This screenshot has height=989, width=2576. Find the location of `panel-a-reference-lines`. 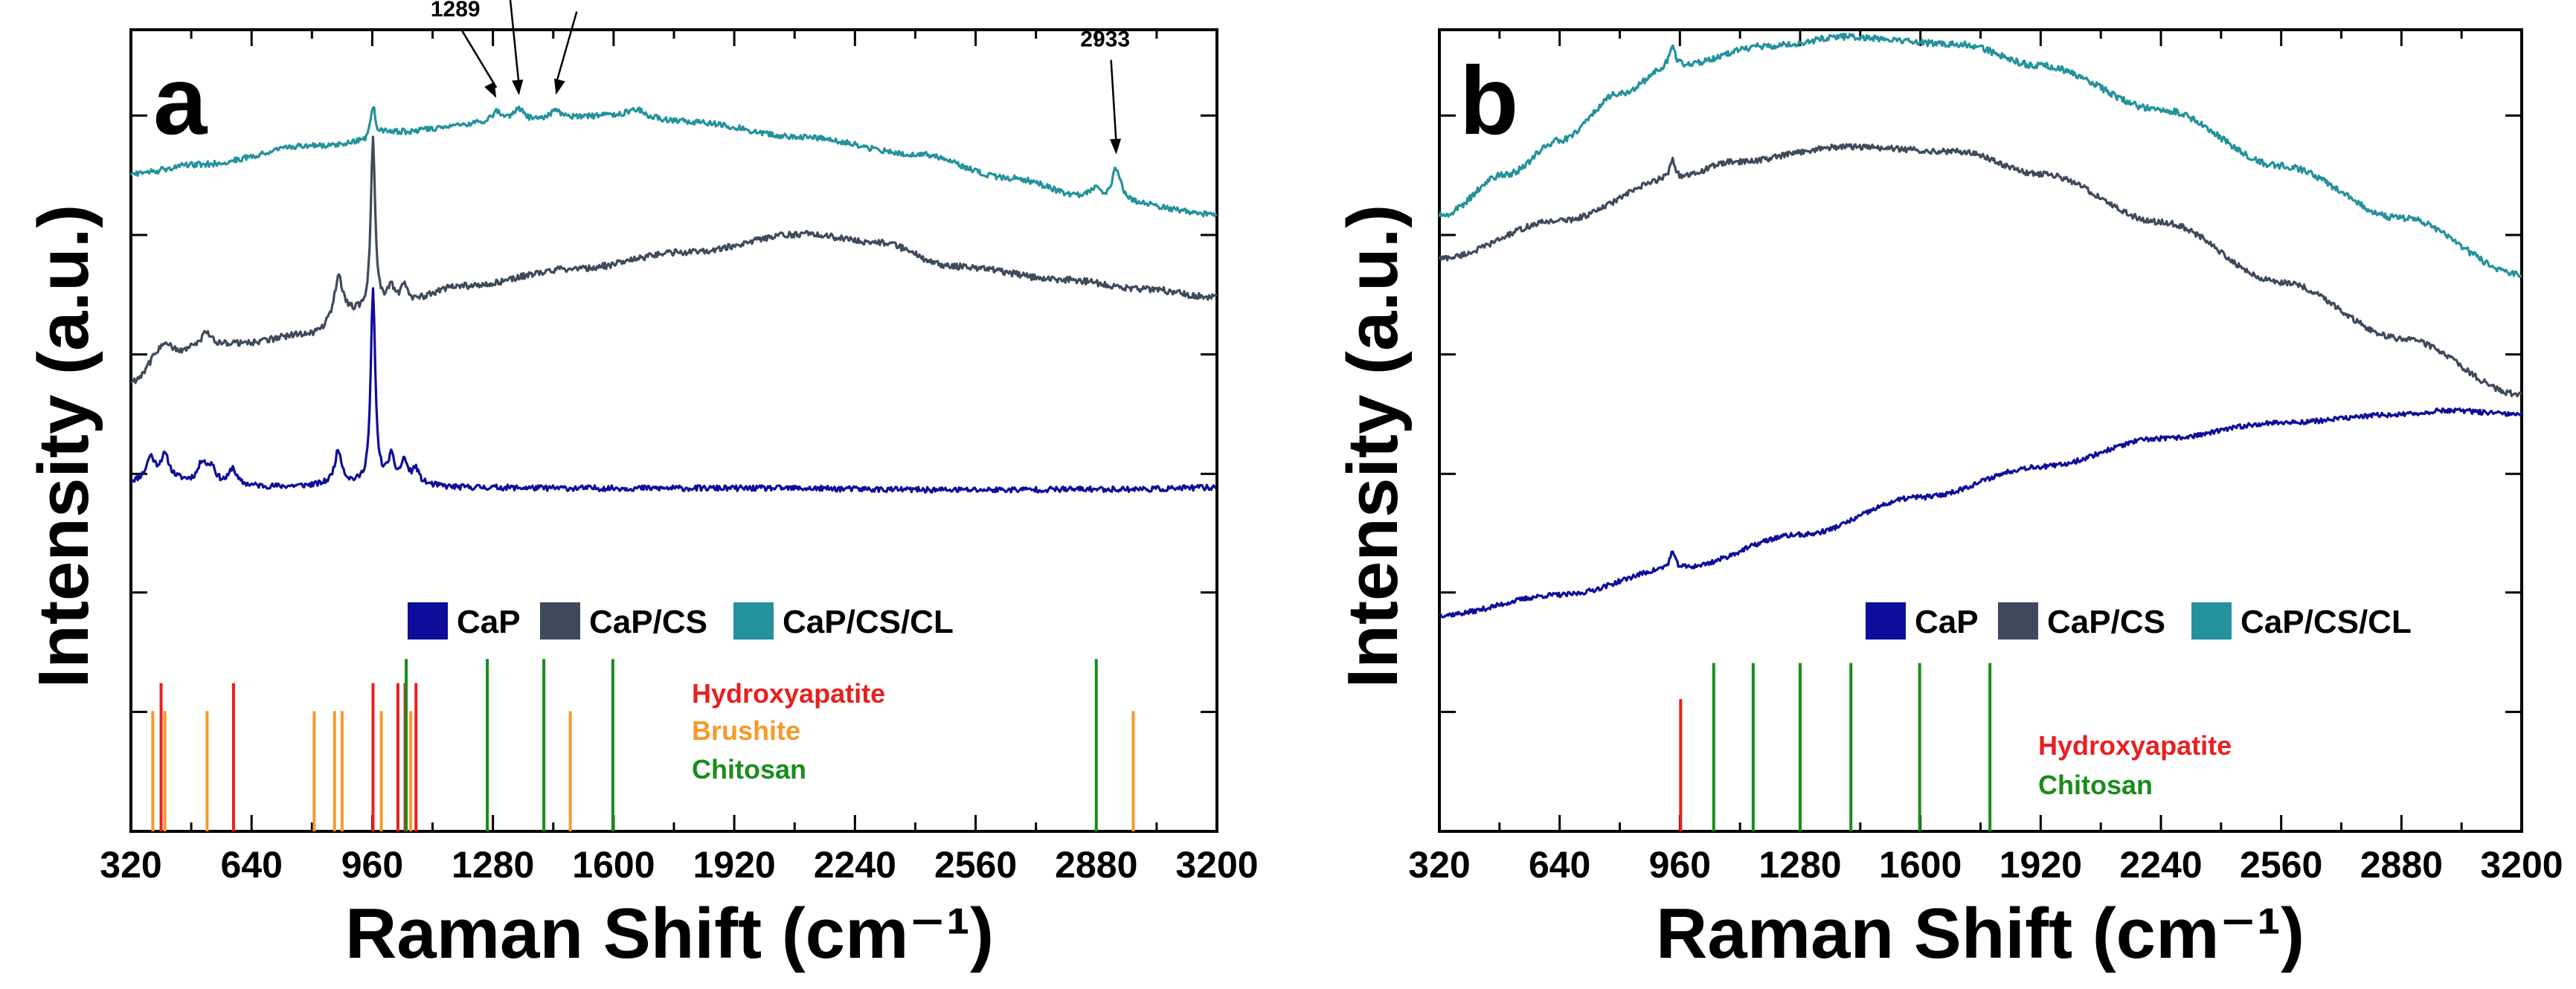

panel-a-reference-lines is located at coordinates (643, 745).